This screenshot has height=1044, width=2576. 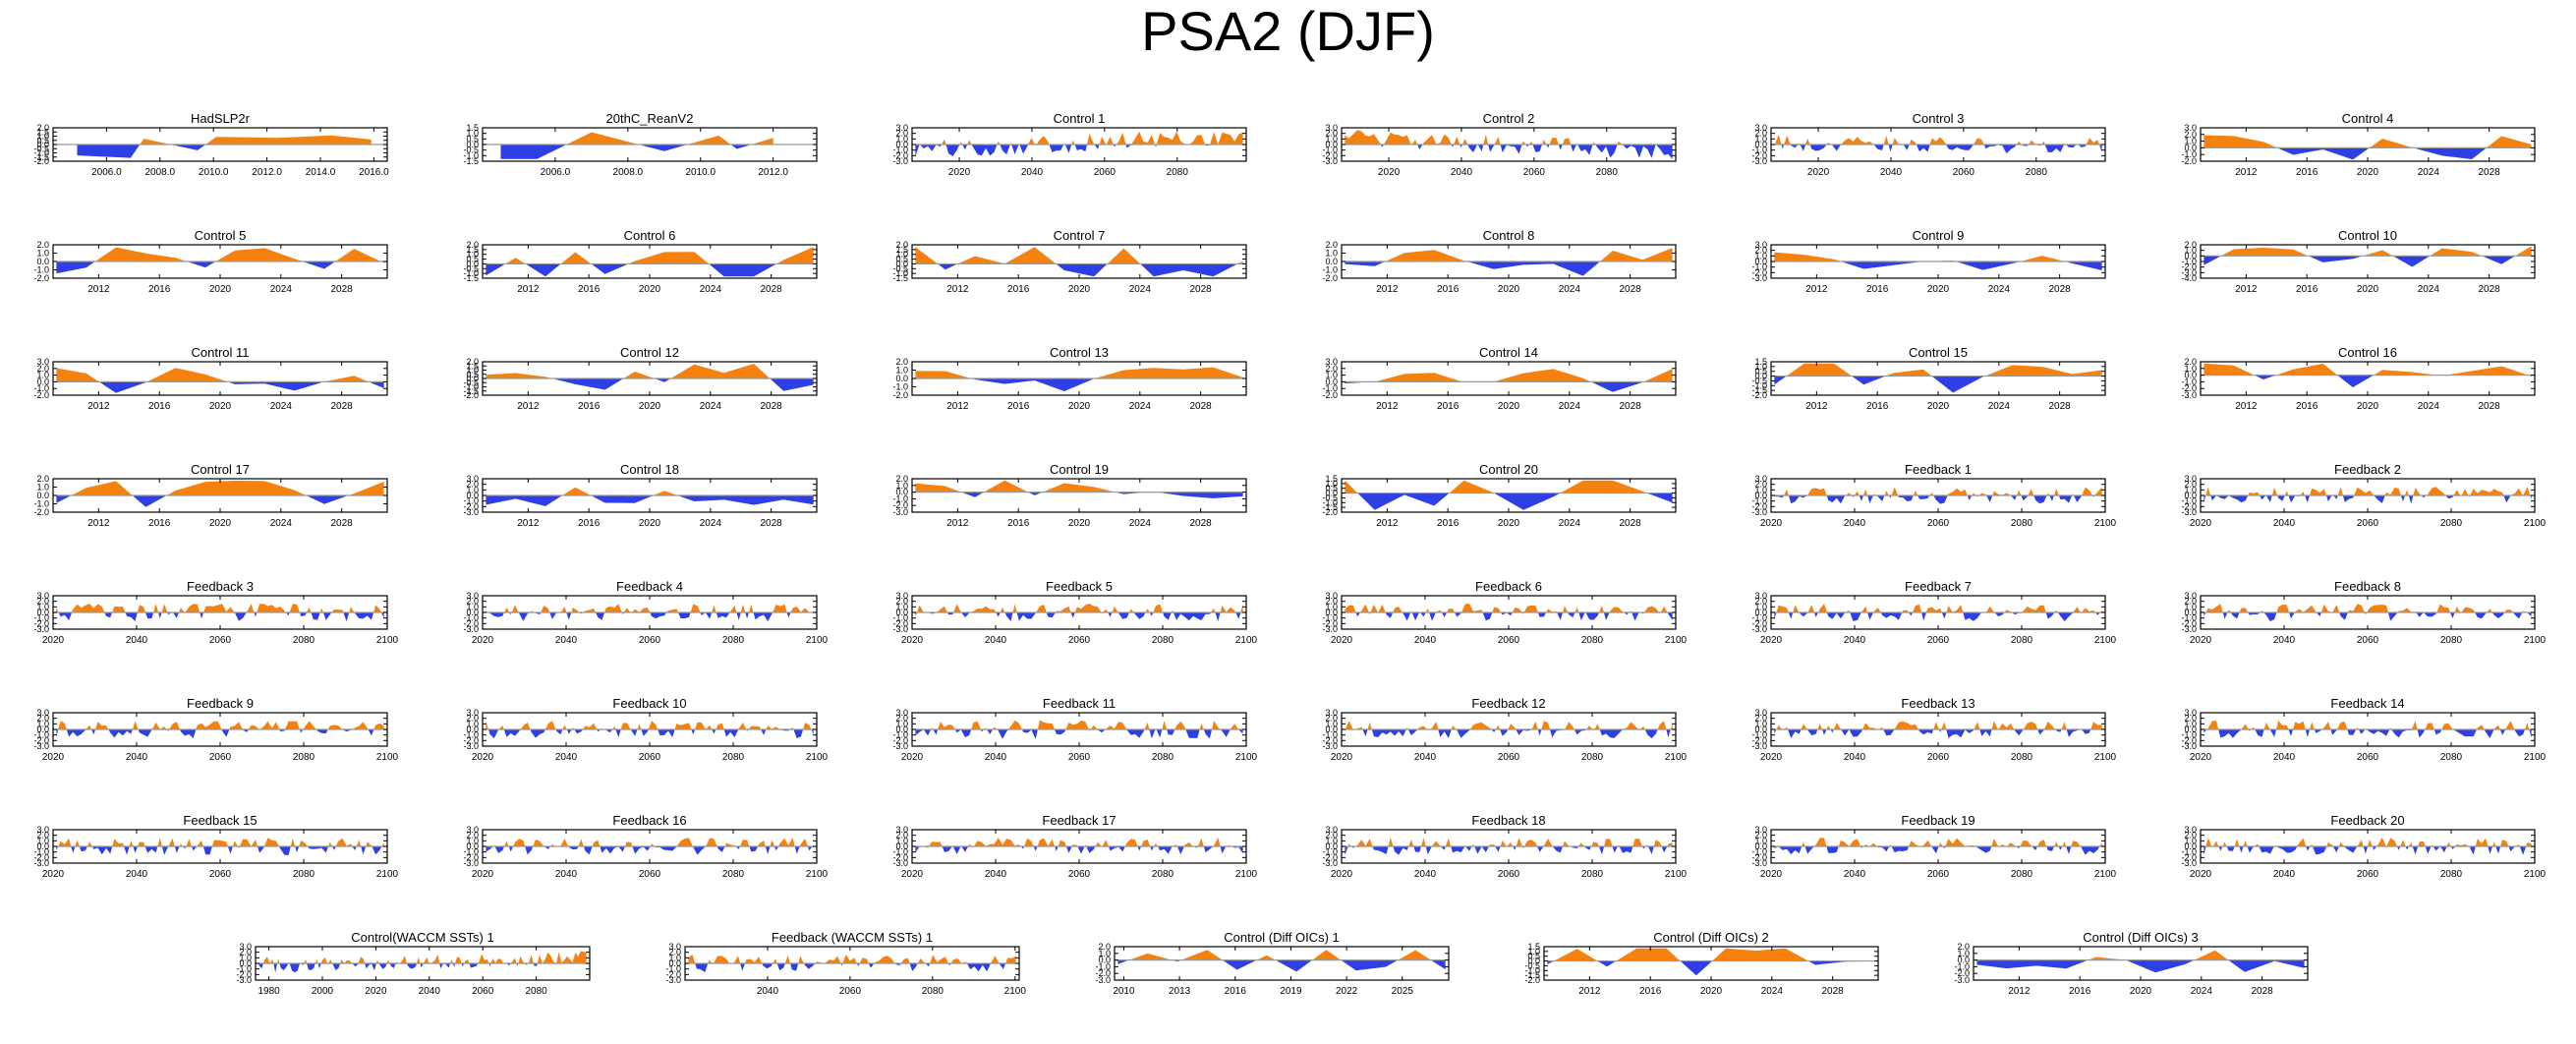 I want to click on x-tick-label: 2010, so click(x=1124, y=991).